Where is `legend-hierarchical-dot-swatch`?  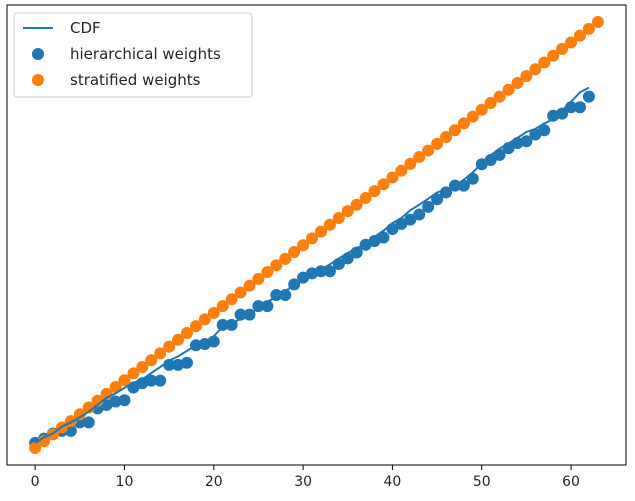
legend-hierarchical-dot-swatch is located at coordinates (38, 54).